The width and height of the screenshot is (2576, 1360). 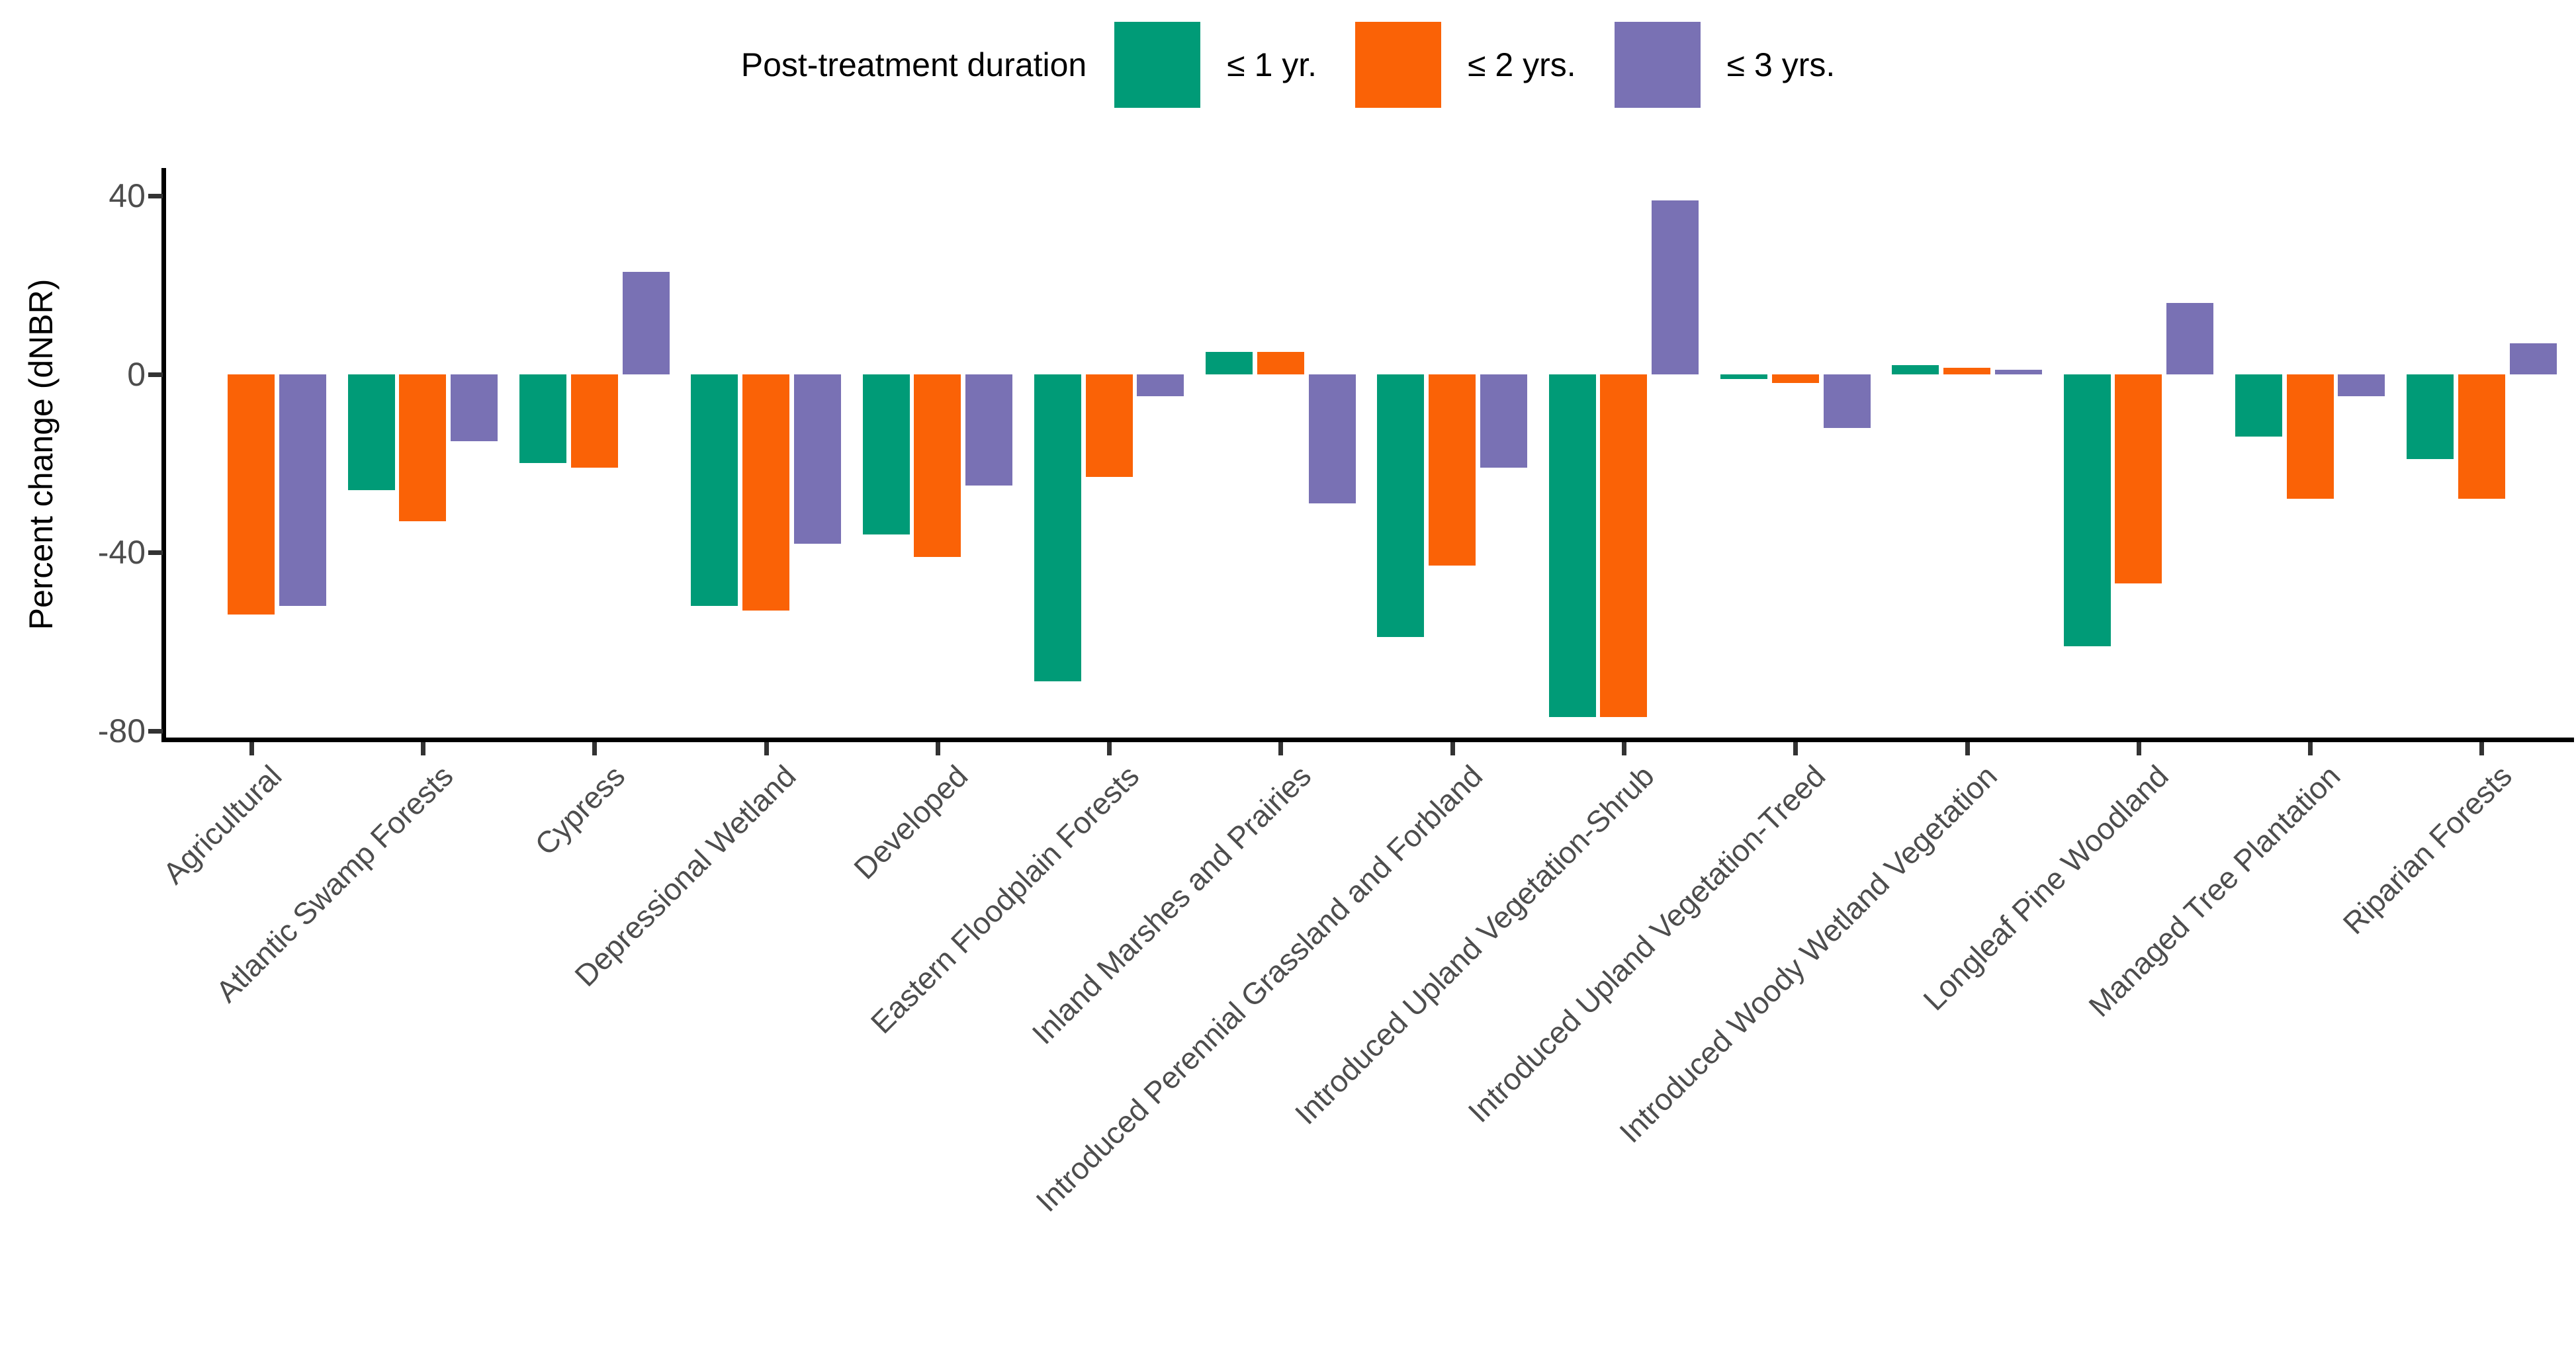 I want to click on legend-item-3yrs: ≤ 3 yrs., so click(x=1725, y=65).